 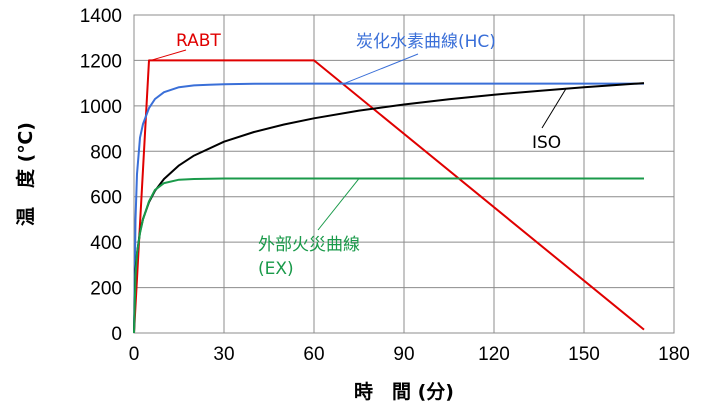 What do you see at coordinates (101, 175) in the screenshot?
I see `y-tick-labels: 0 200 400 600 800 1000 1200 1400` at bounding box center [101, 175].